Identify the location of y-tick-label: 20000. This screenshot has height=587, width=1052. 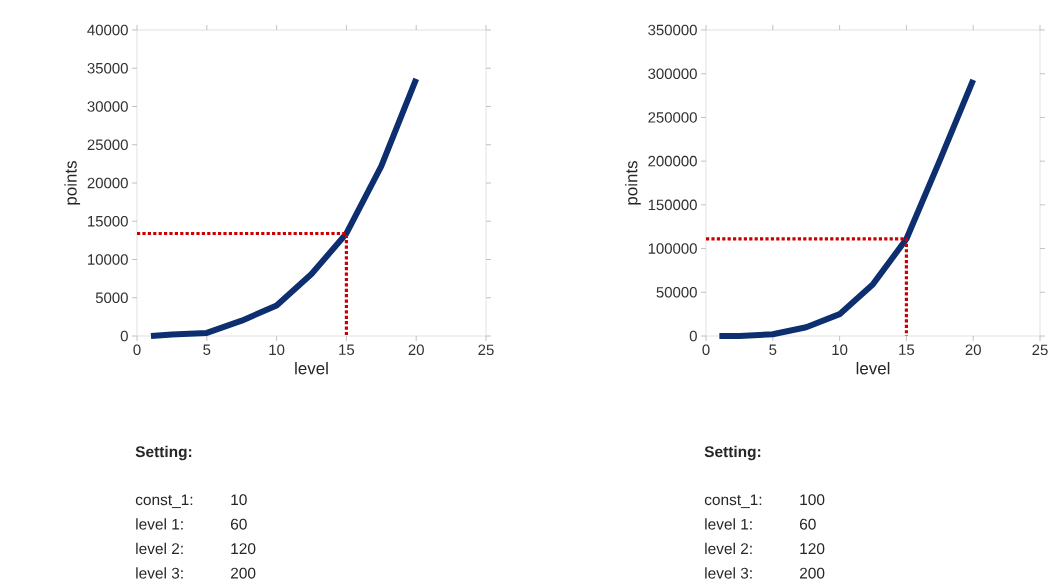
(107, 183).